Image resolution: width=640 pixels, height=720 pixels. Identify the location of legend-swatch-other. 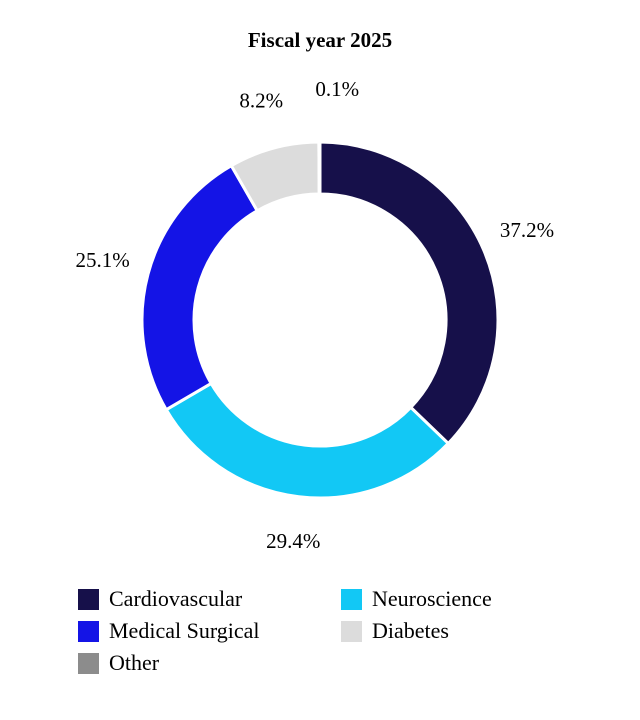
(88, 663).